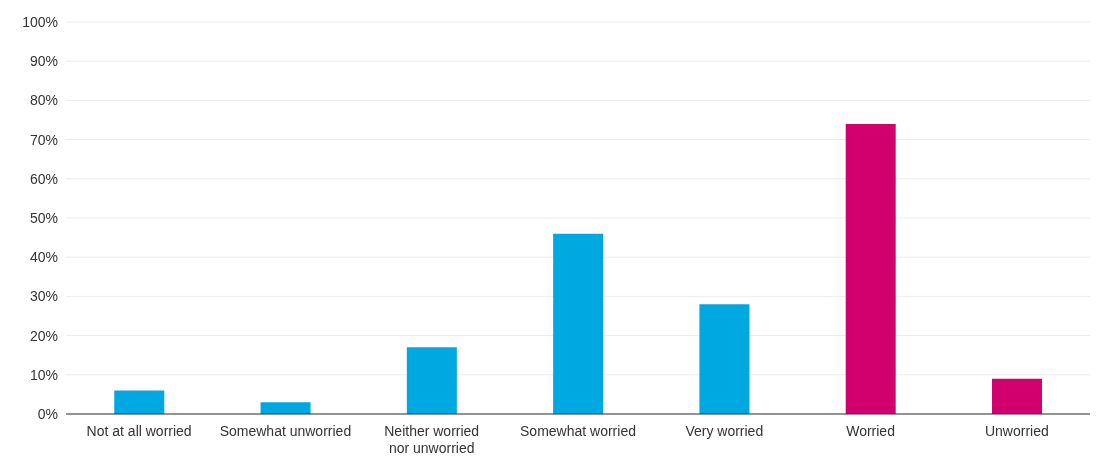 The width and height of the screenshot is (1106, 470). What do you see at coordinates (285, 431) in the screenshot?
I see `x-tick-label: Somewhat unworried` at bounding box center [285, 431].